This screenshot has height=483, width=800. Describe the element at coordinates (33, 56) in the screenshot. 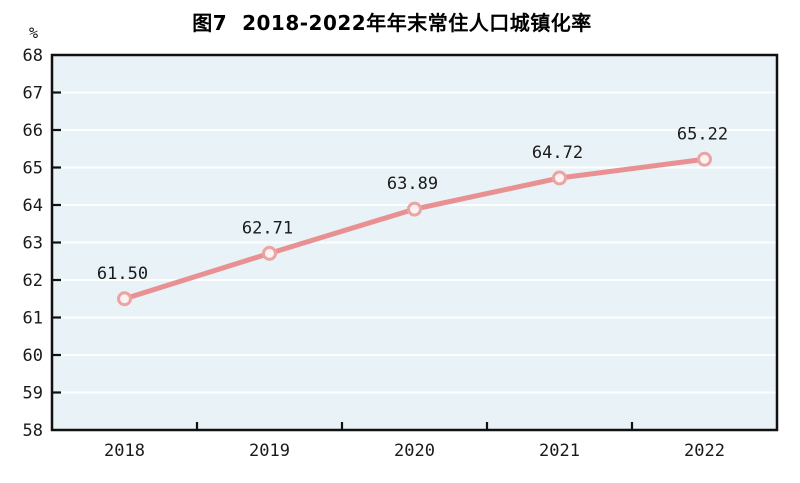

I see `y-tick-label: 68` at that location.